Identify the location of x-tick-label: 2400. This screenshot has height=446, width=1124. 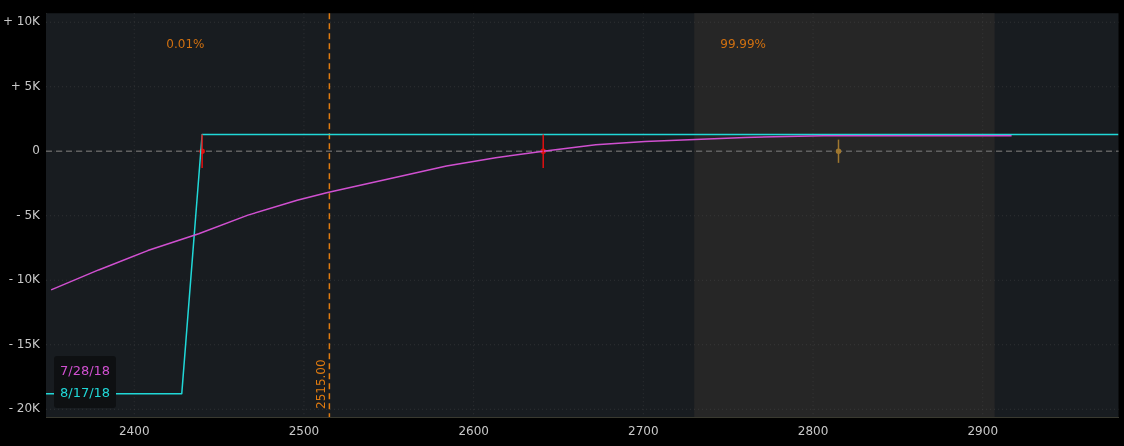
(134, 431).